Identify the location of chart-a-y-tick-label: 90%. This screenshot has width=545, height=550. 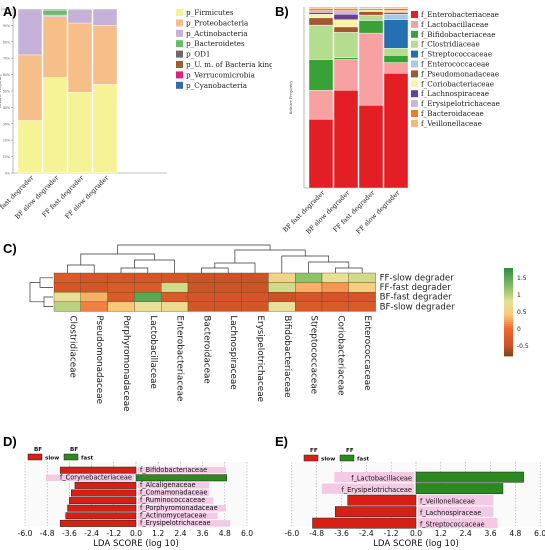
(6, 26).